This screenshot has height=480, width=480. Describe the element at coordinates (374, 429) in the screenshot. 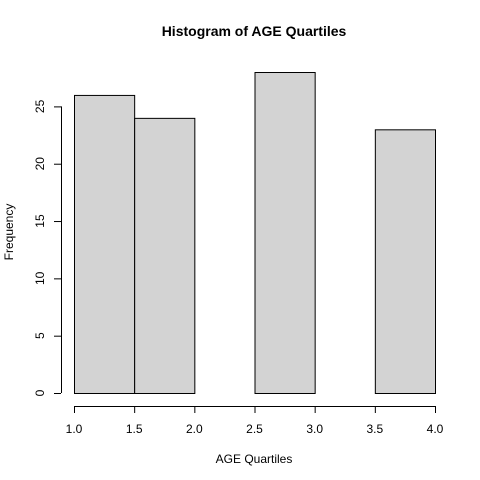

I see `x-tick-label: 3.5` at that location.